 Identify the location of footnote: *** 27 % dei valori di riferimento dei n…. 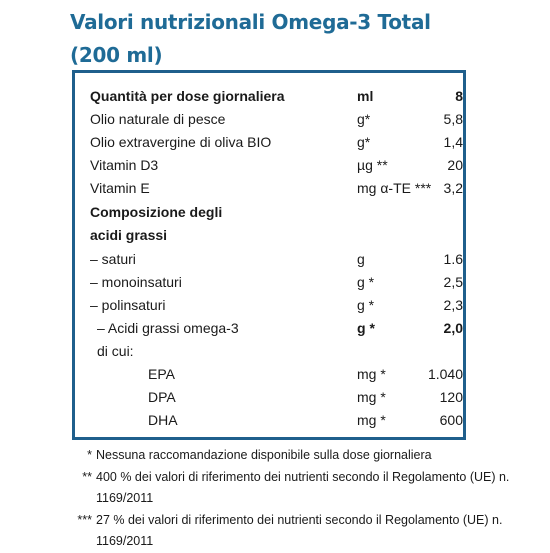
(305, 531).